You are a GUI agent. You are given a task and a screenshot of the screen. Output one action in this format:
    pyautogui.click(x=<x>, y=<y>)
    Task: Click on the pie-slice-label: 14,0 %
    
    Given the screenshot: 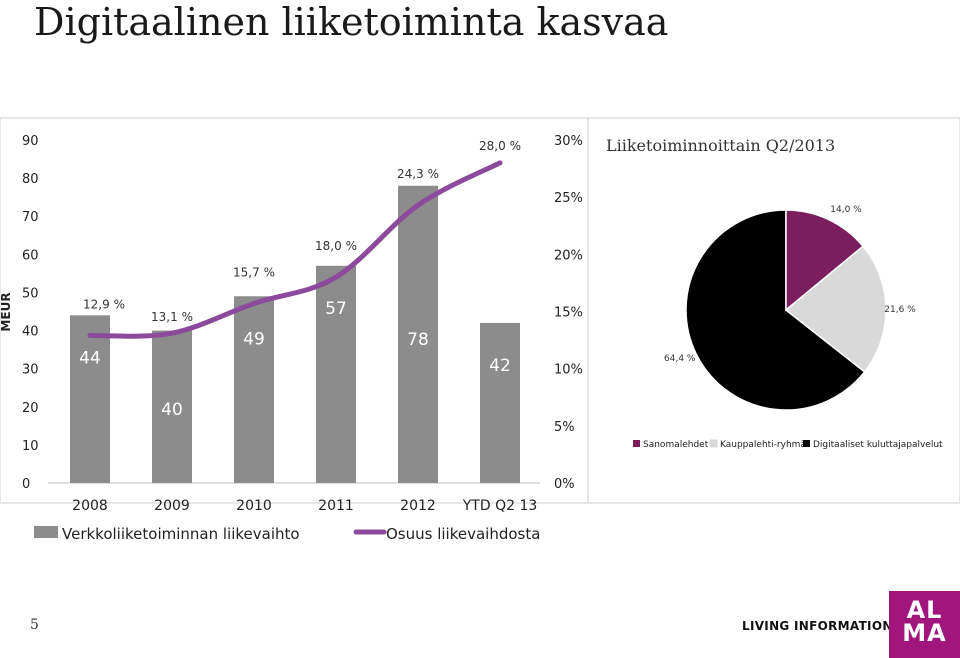 What is the action you would take?
    pyautogui.click(x=846, y=210)
    